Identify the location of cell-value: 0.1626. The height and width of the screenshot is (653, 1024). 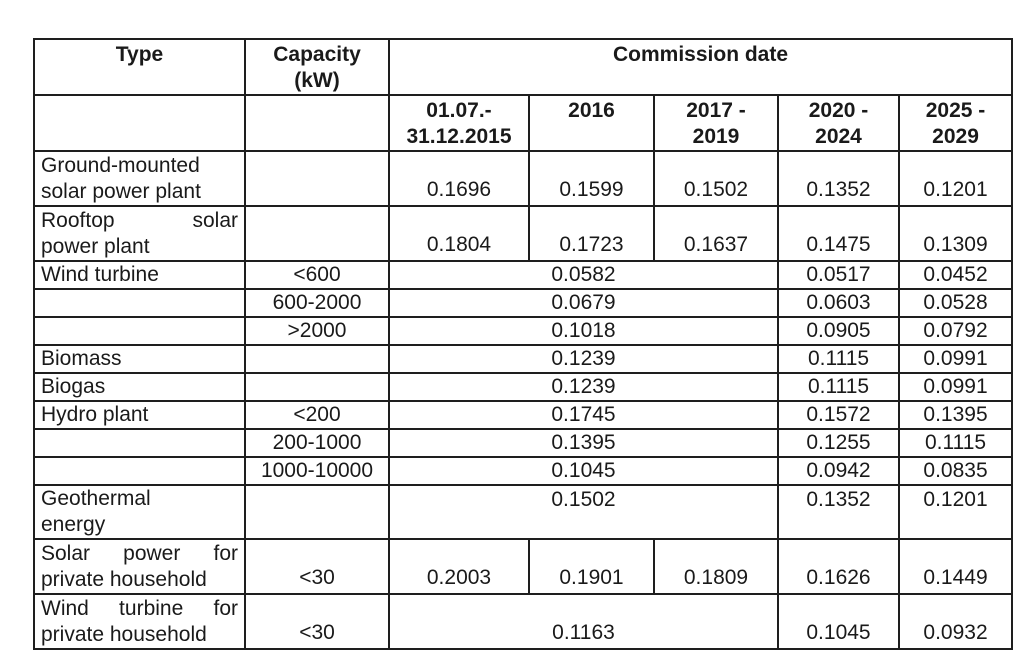
(838, 566).